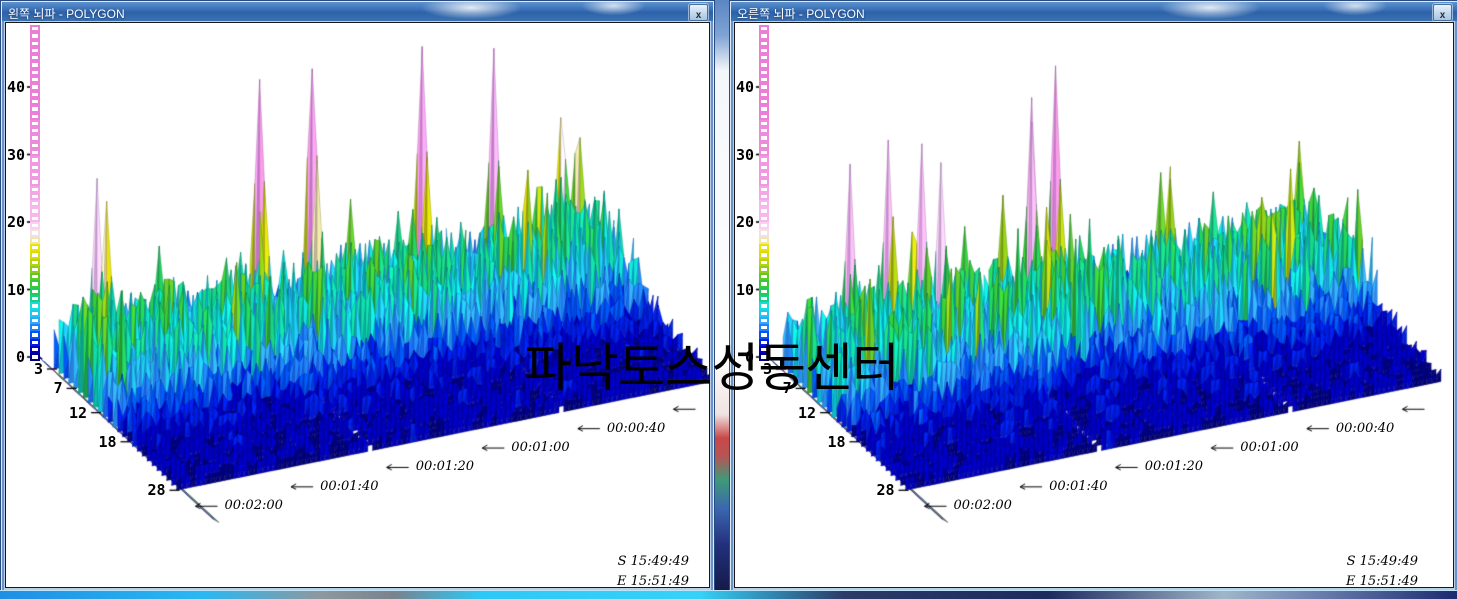 The image size is (1457, 599). Describe the element at coordinates (1381, 581) in the screenshot. I see `session-end-label: E 15:51:49` at that location.